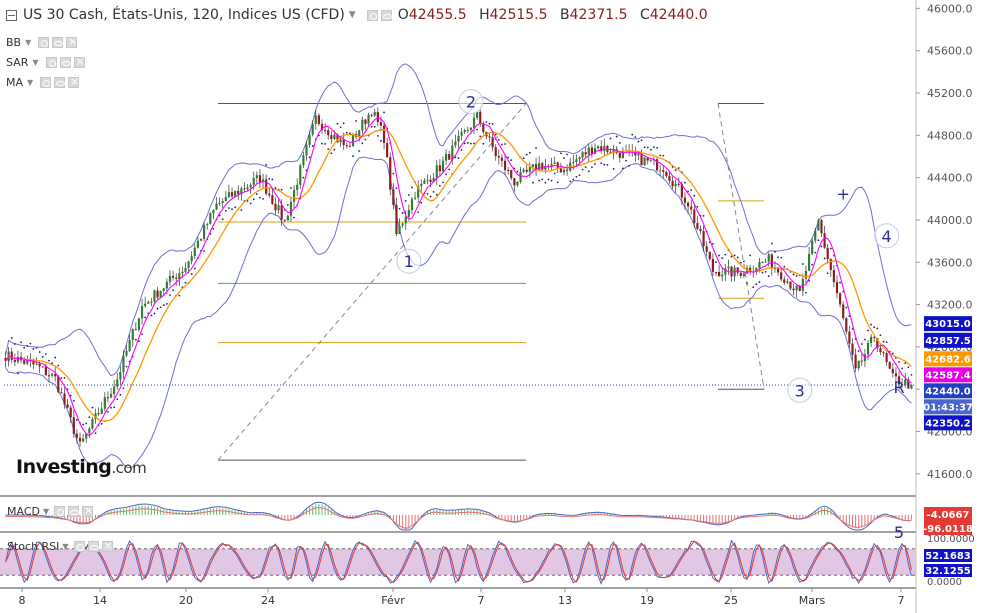 Image resolution: width=985 pixels, height=613 pixels. What do you see at coordinates (948, 555) in the screenshot?
I see `stoch-value-box` at bounding box center [948, 555].